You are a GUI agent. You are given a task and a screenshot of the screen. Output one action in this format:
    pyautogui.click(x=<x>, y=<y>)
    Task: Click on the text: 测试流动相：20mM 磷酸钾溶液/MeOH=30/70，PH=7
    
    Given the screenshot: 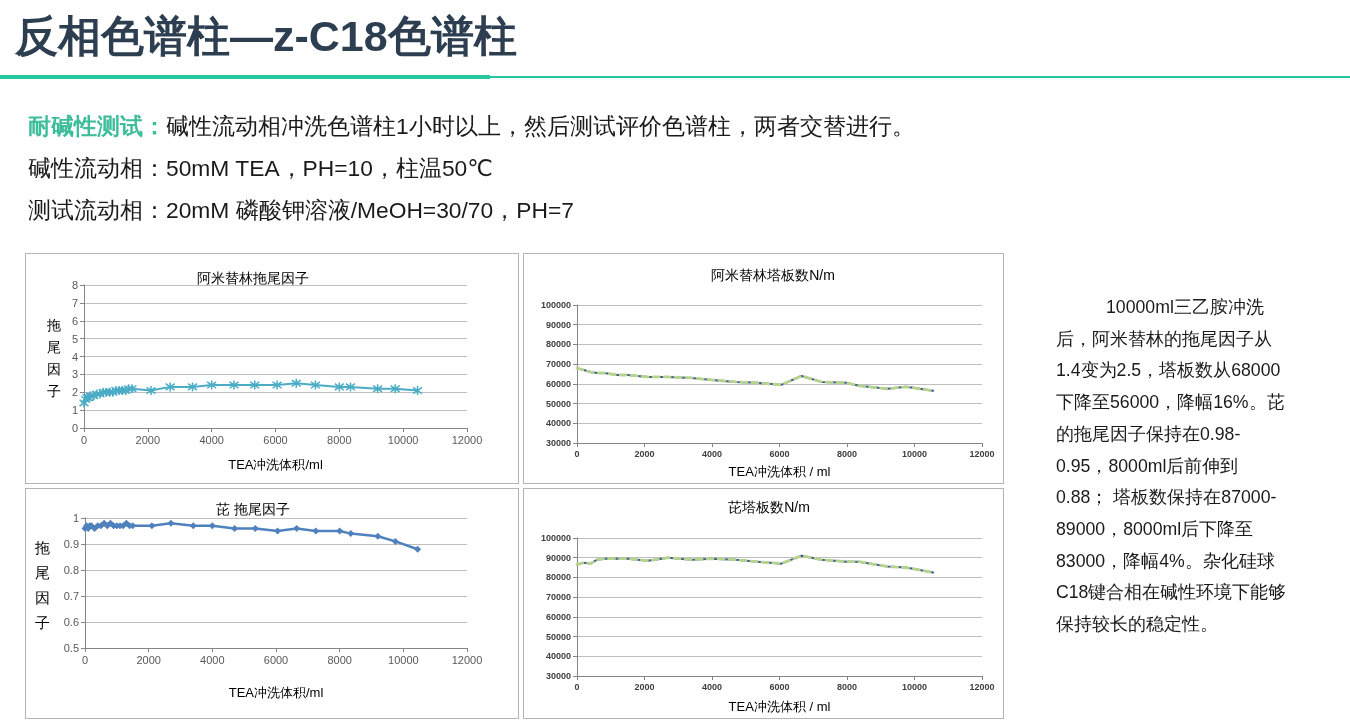 What is the action you would take?
    pyautogui.click(x=301, y=210)
    